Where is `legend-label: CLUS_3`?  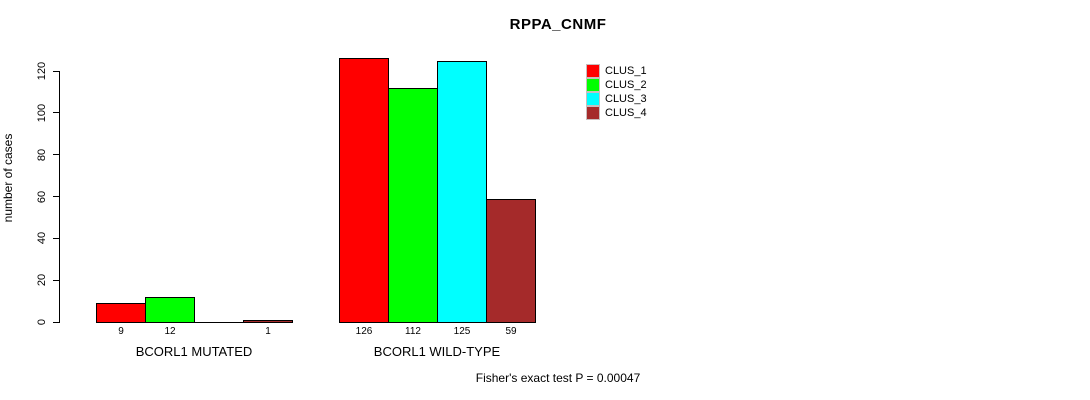 legend-label: CLUS_3 is located at coordinates (626, 99).